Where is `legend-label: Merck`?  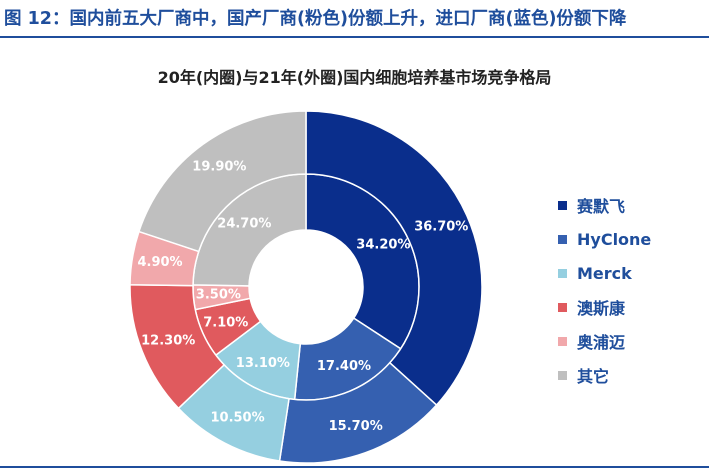 legend-label: Merck is located at coordinates (604, 273).